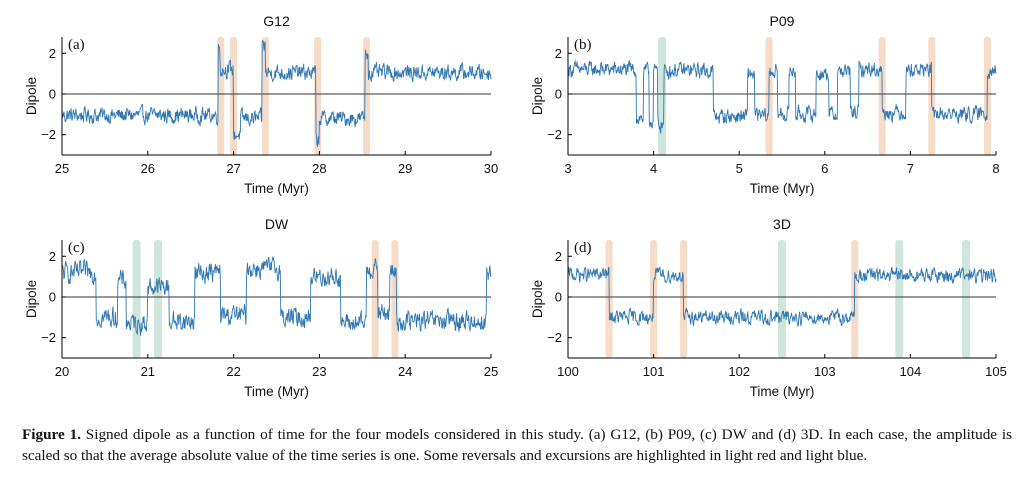 This screenshot has width=1032, height=501. I want to click on x-tick-label: 3, so click(567, 168).